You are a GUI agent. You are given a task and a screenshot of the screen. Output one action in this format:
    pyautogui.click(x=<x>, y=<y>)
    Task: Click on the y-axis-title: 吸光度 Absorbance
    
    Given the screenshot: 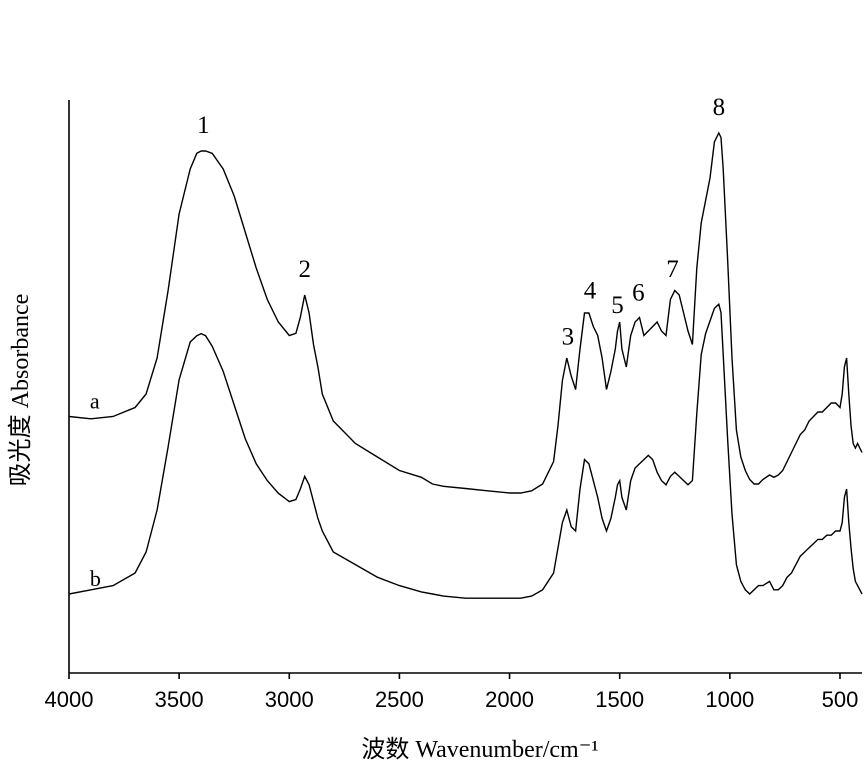 What is the action you would take?
    pyautogui.click(x=20, y=390)
    